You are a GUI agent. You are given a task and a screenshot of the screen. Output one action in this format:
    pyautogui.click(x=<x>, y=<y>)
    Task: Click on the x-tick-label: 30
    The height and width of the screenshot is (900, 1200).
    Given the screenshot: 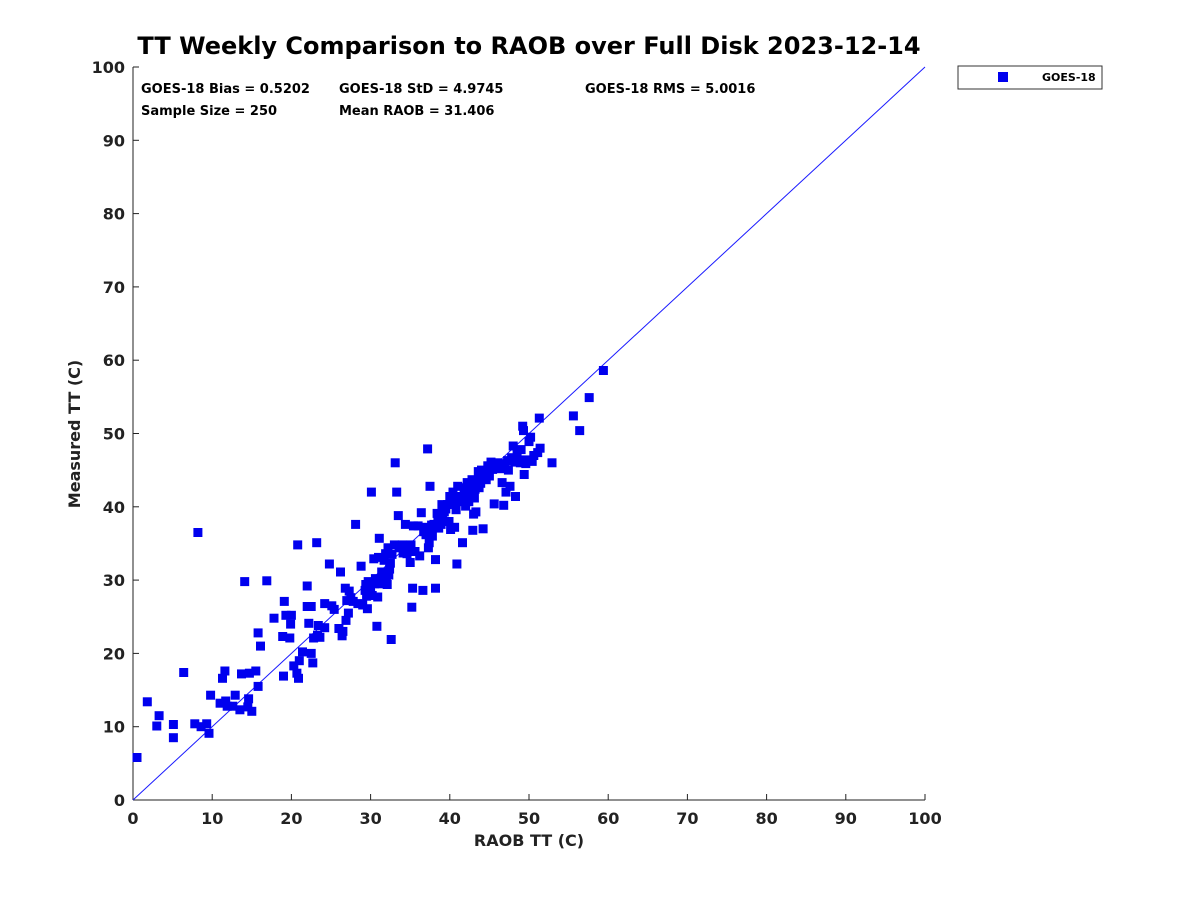 What is the action you would take?
    pyautogui.click(x=370, y=818)
    